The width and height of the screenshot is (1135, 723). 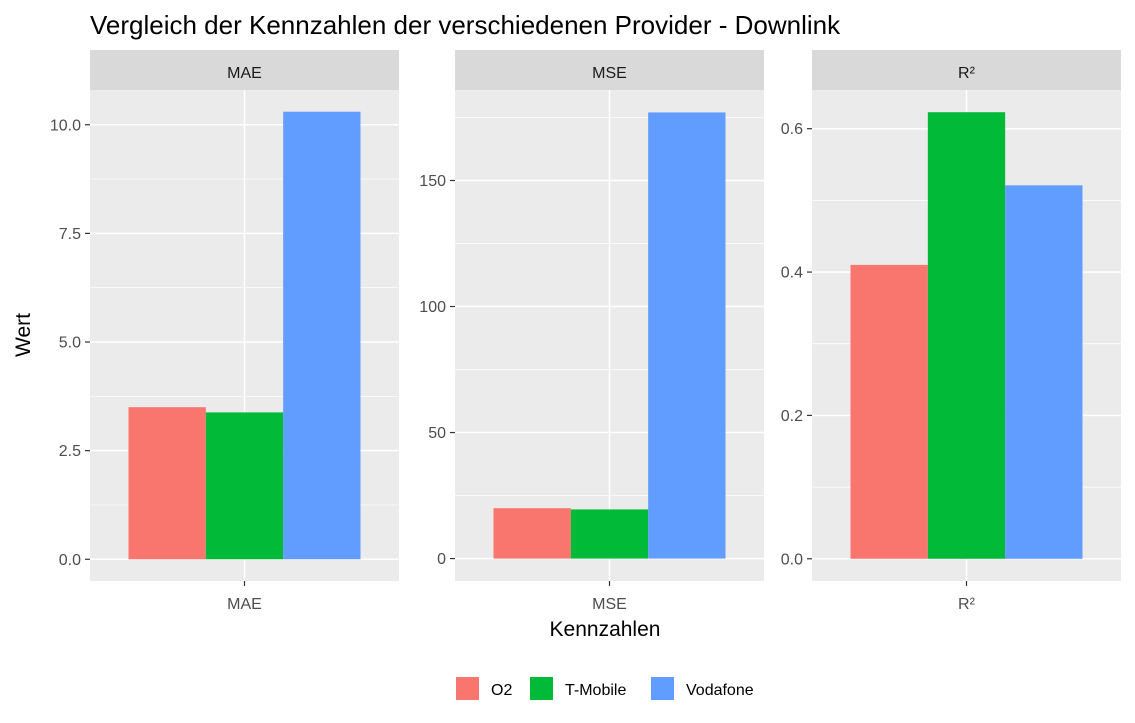 I want to click on bar-vodafone-mae, so click(x=322, y=335).